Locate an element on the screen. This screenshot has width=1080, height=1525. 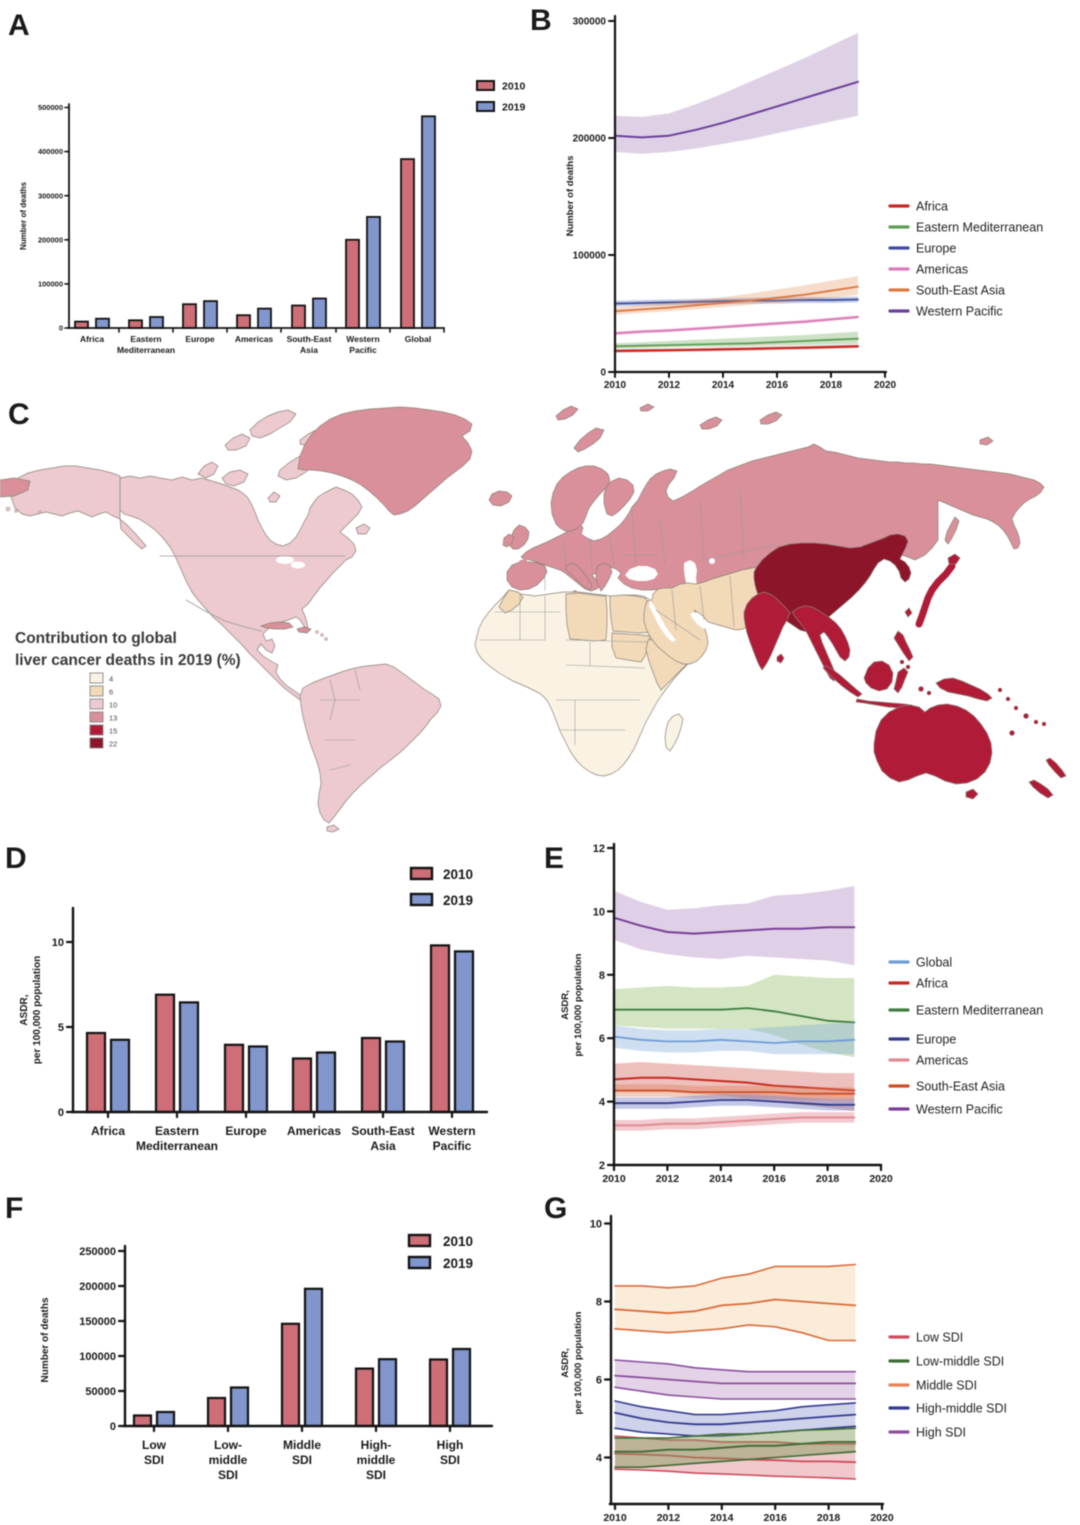
svg-text: C is located at coordinates (19, 414).